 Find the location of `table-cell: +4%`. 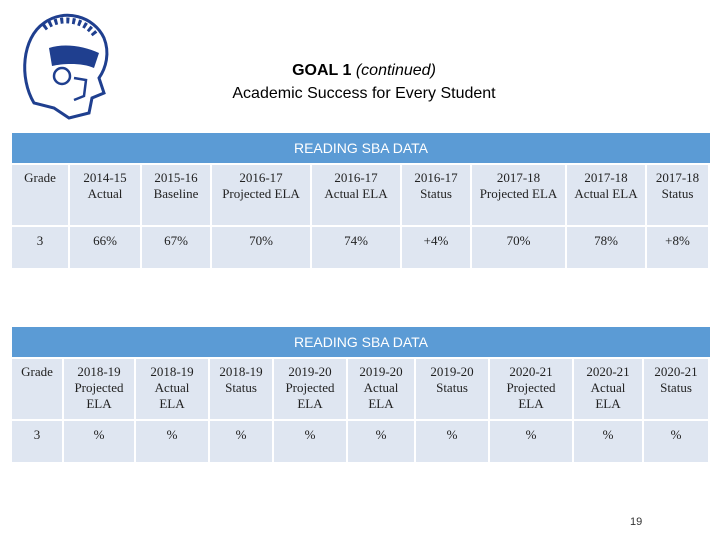

table-cell: +4% is located at coordinates (436, 247).